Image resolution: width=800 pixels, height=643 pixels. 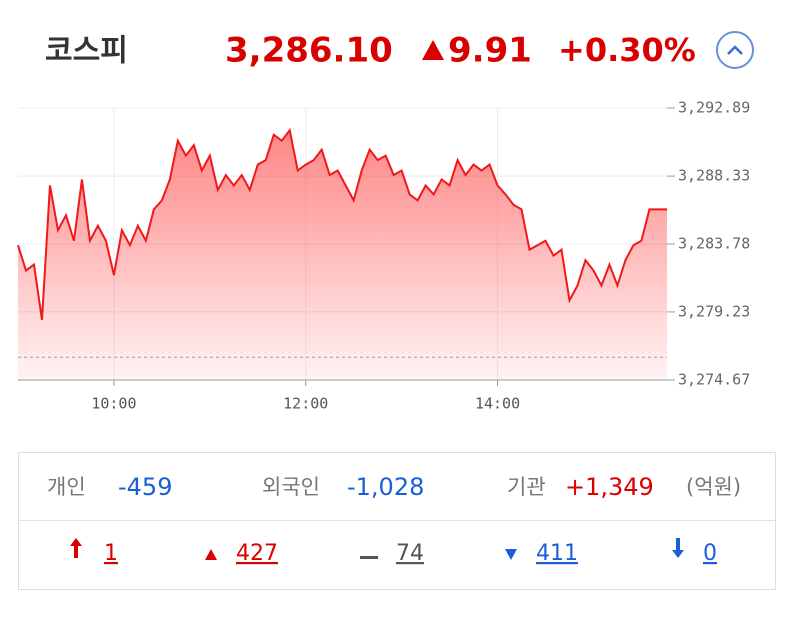 What do you see at coordinates (410, 553) in the screenshot?
I see `breadth-count: 74` at bounding box center [410, 553].